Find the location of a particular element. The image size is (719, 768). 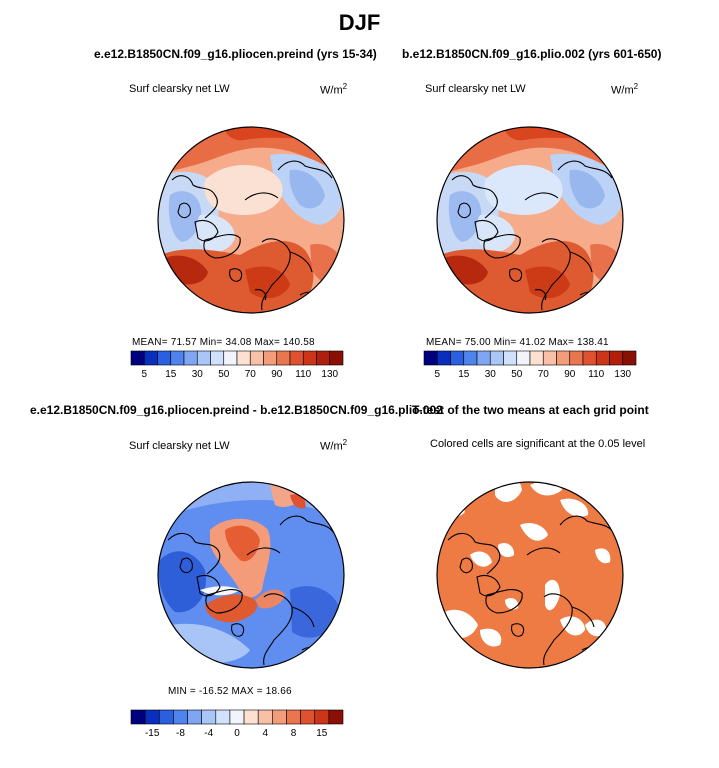

panel-1-units: W/m2 is located at coordinates (334, 89).